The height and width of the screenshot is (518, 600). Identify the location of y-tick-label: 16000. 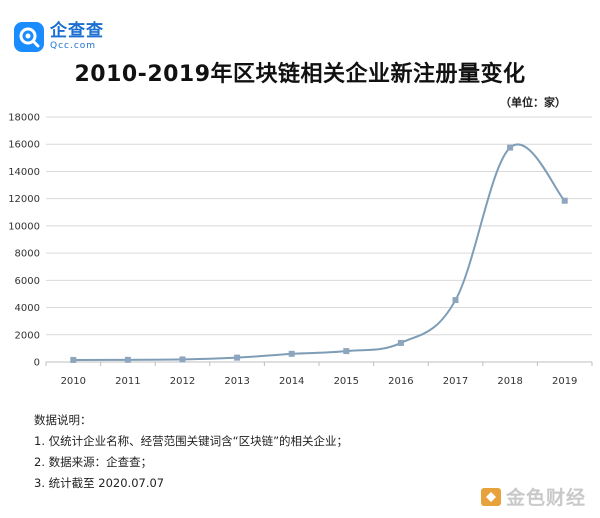
(24, 145).